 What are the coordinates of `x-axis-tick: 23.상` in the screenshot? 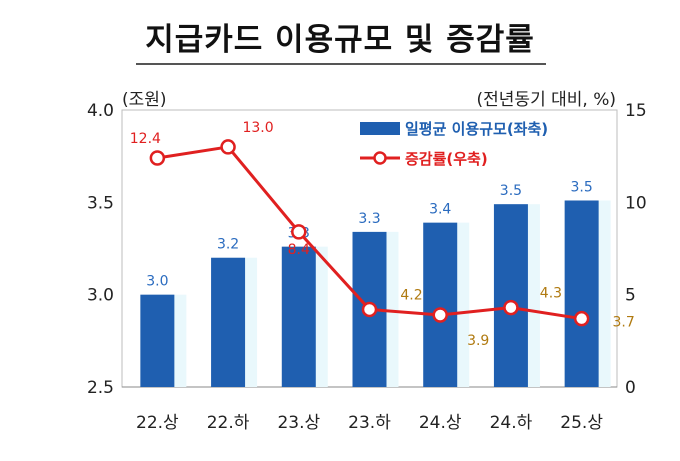 It's located at (298, 423).